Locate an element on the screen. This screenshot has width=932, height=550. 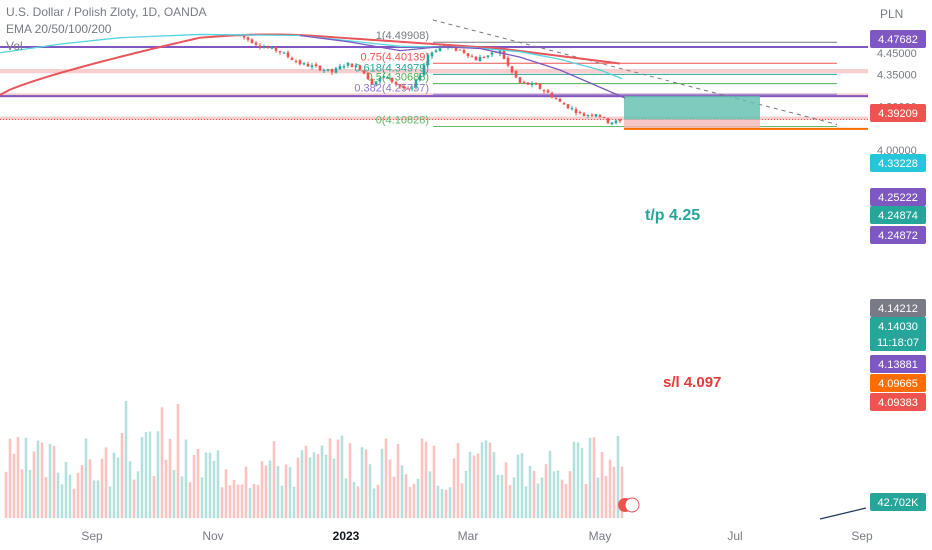
ema20-line is located at coordinates (462, 66).